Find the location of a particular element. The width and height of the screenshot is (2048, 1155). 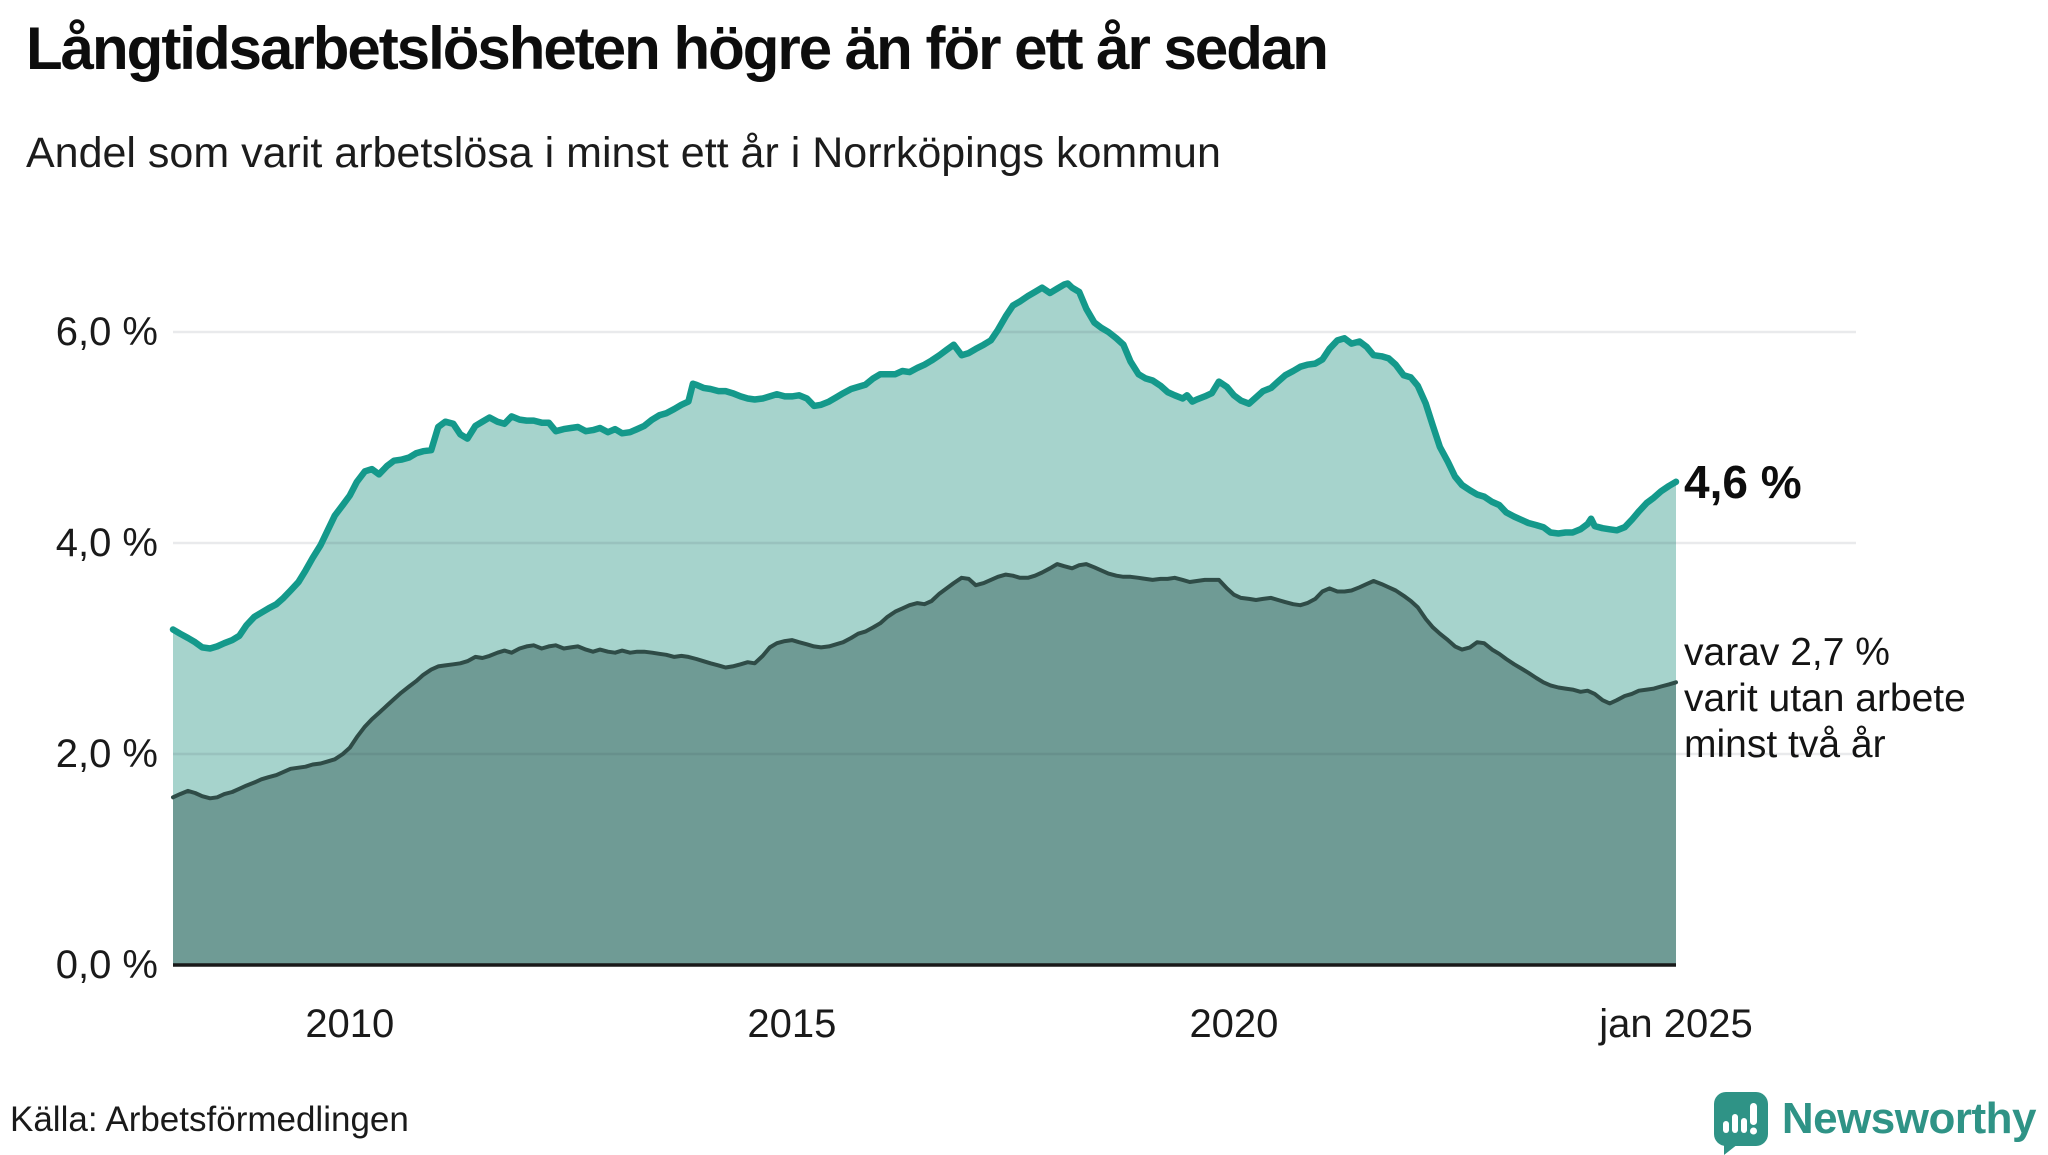

newsworthy-logo: Newsworthy is located at coordinates (1875, 1123).